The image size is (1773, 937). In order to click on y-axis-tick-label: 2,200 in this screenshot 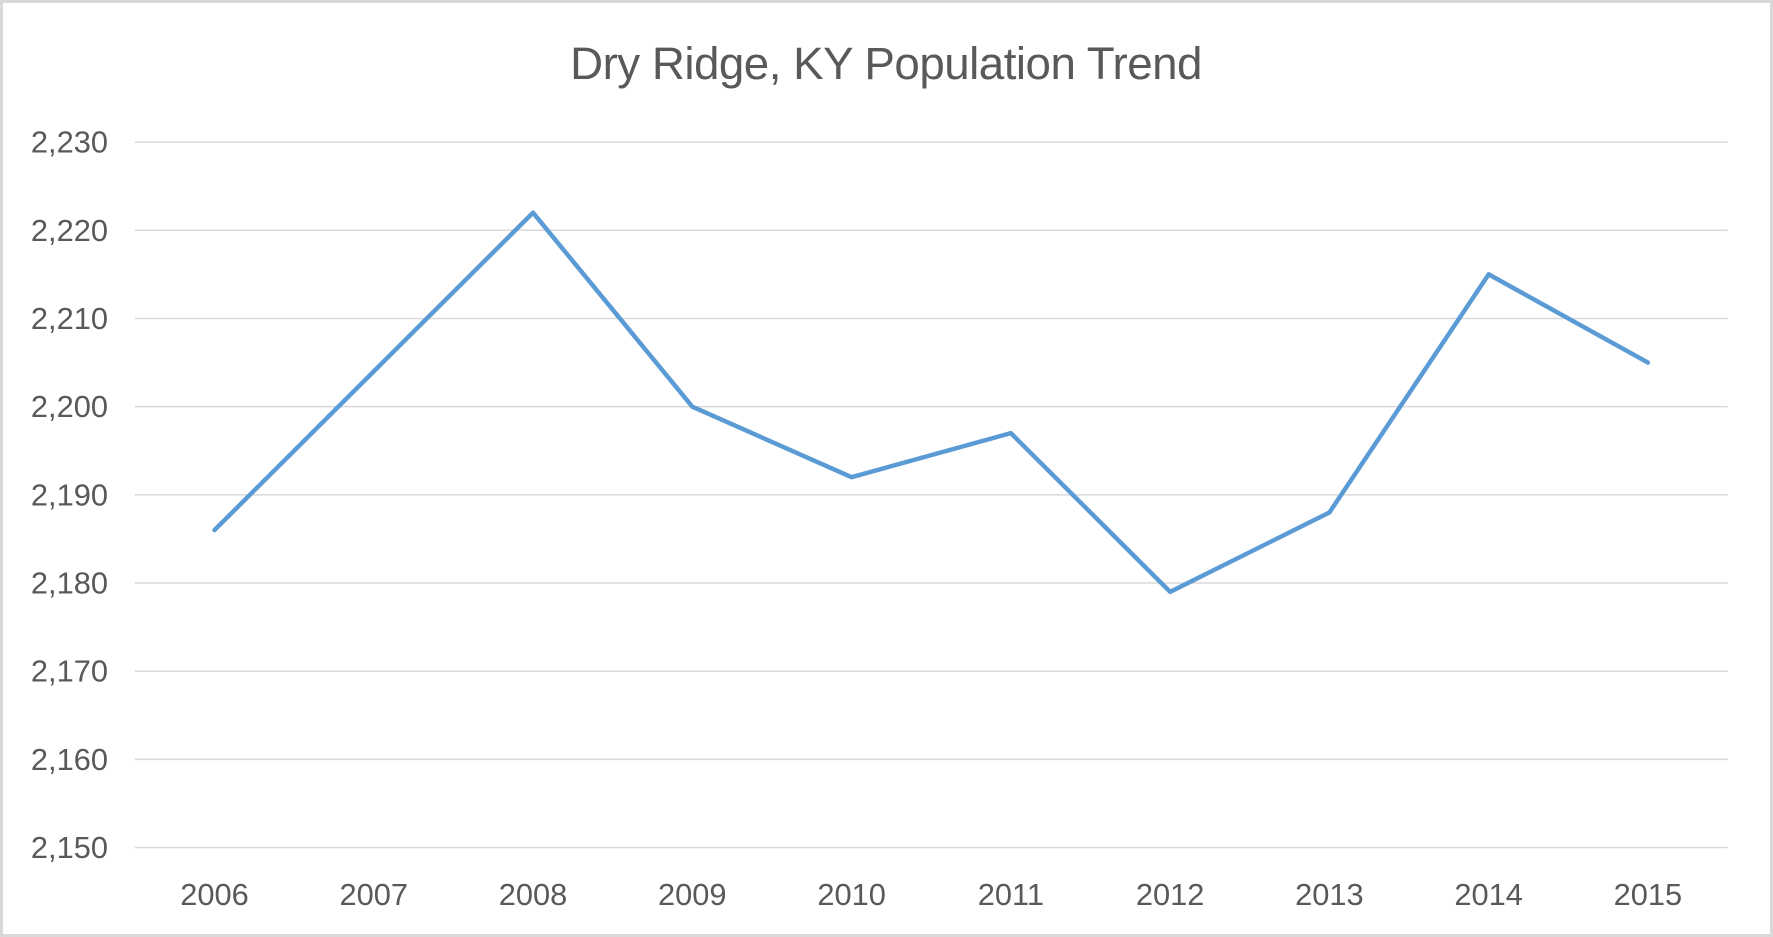, I will do `click(69, 406)`.